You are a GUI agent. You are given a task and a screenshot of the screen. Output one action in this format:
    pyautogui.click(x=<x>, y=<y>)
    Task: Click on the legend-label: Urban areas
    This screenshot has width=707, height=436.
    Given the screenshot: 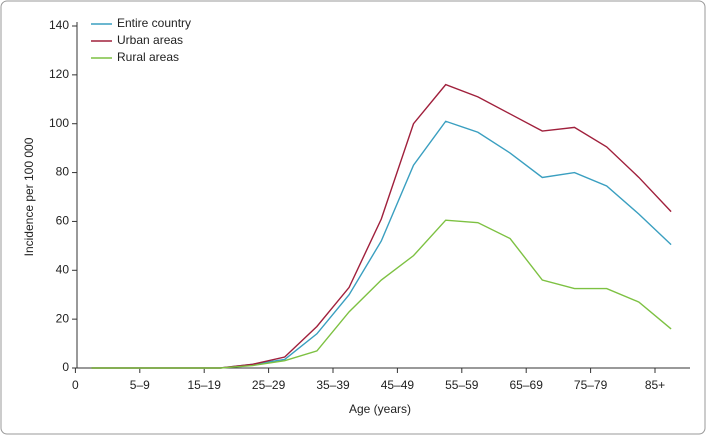 What is the action you would take?
    pyautogui.click(x=150, y=40)
    